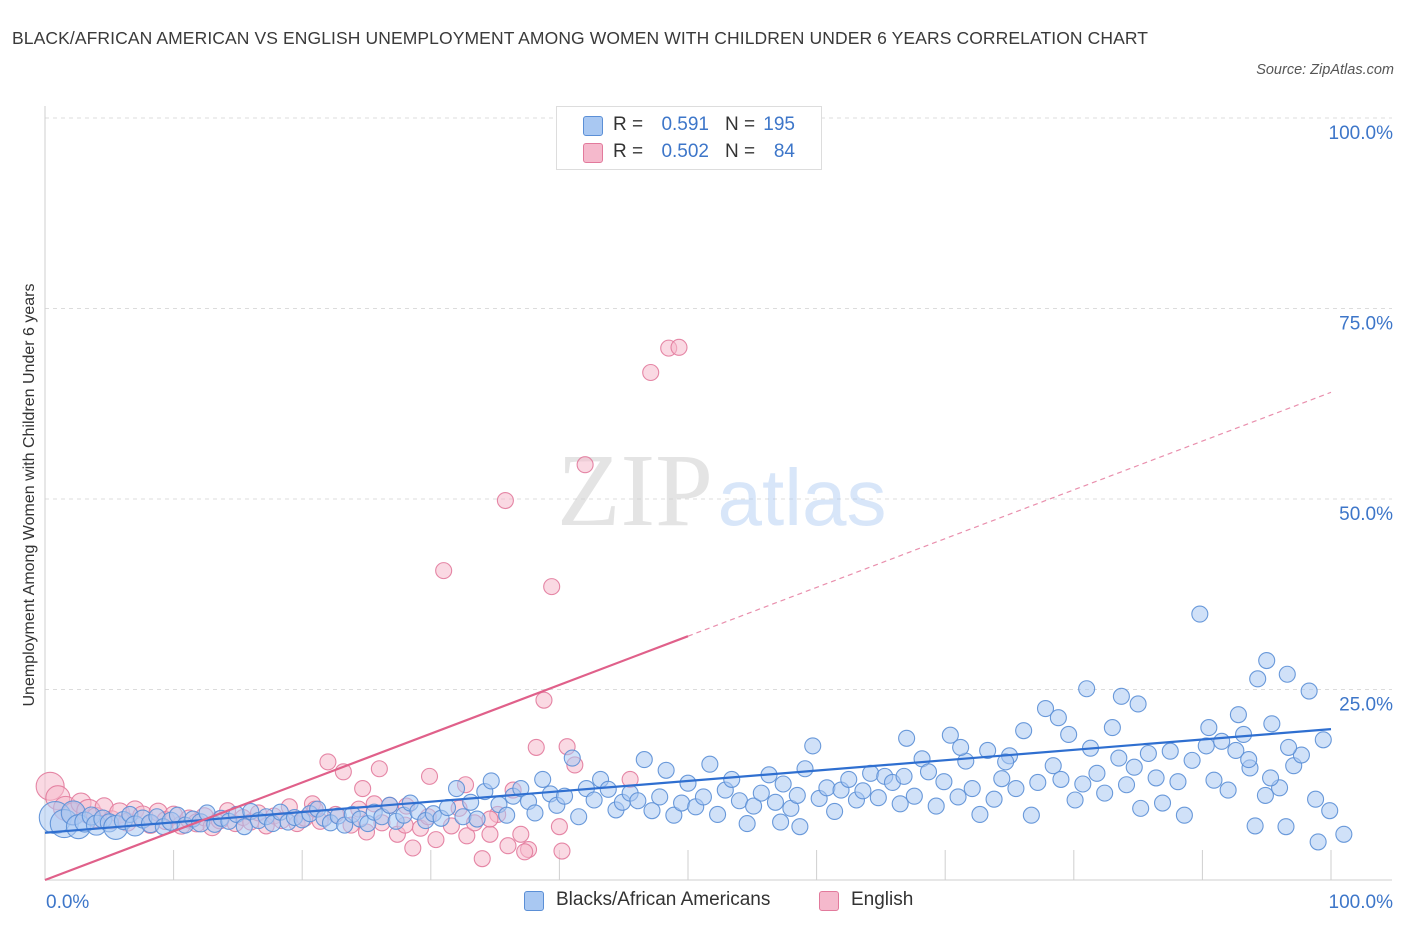  What do you see at coordinates (802, 497) in the screenshot?
I see `watermark-atlas: atlas` at bounding box center [802, 497].